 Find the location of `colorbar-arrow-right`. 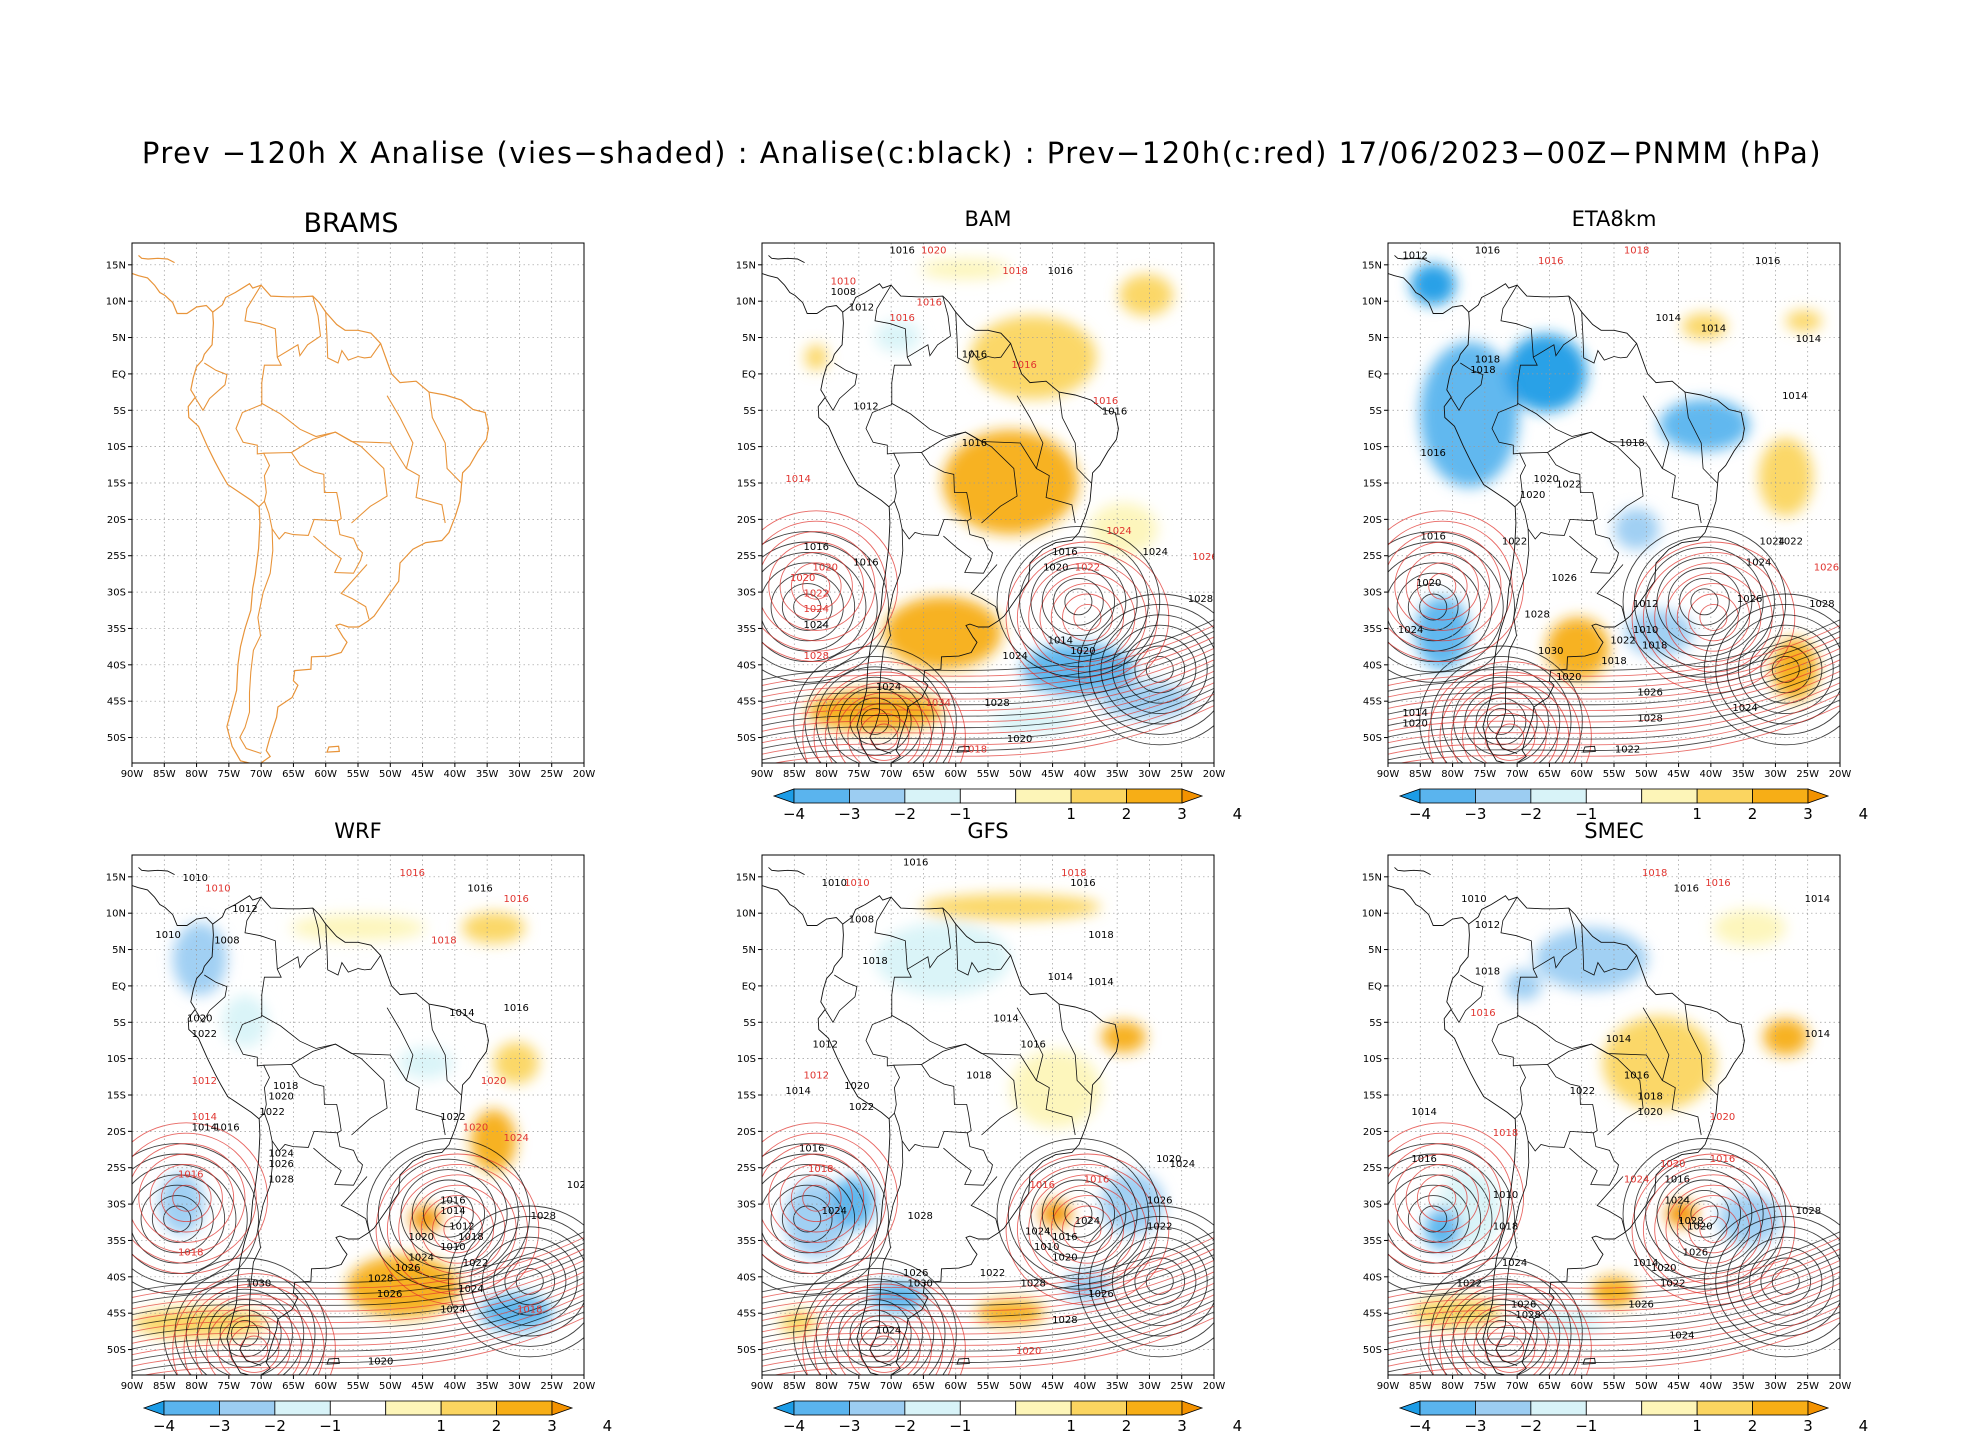

colorbar-arrow-right is located at coordinates (1818, 1408).